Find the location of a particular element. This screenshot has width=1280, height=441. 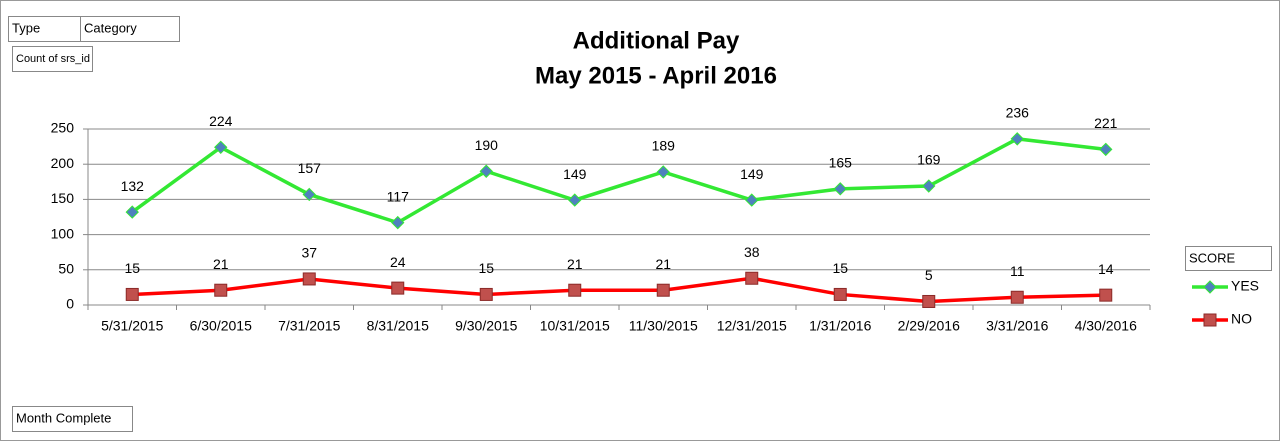

data-label: 189 is located at coordinates (664, 146).